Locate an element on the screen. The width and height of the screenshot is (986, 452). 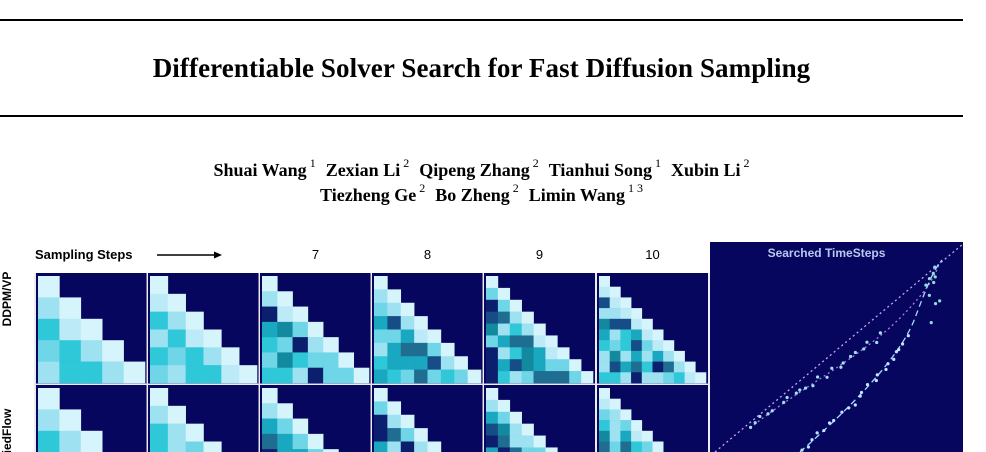
authors-line-2: Tiezheng Ge 2 Bo Zheng 2 Limin Wang 1 3 is located at coordinates (481, 193).